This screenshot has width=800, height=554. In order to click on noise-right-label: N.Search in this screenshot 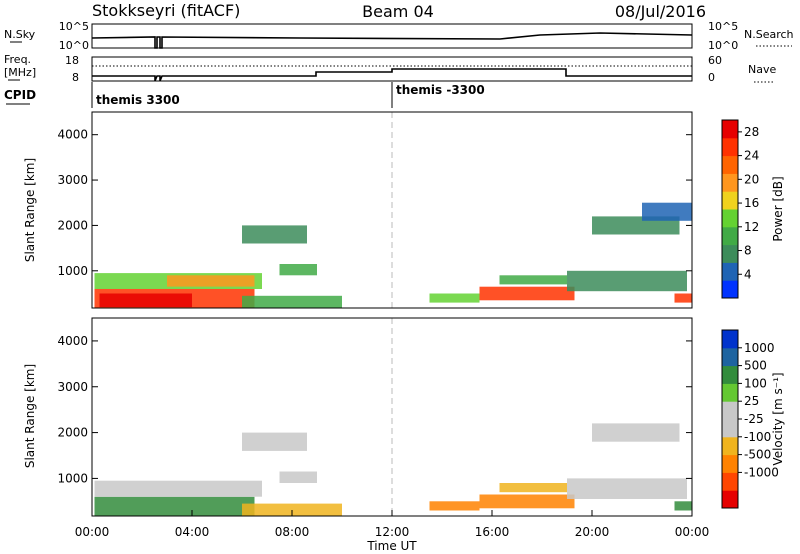, I will do `click(769, 34)`.